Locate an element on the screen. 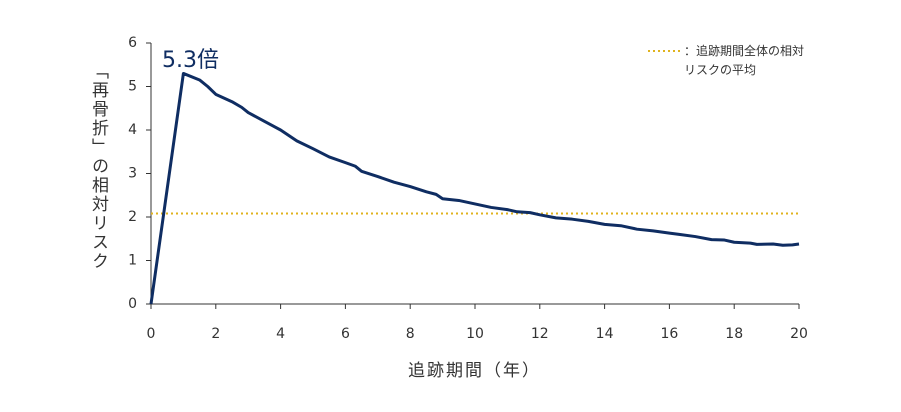 This screenshot has width=901, height=412. x-tick-label: 12 is located at coordinates (540, 334).